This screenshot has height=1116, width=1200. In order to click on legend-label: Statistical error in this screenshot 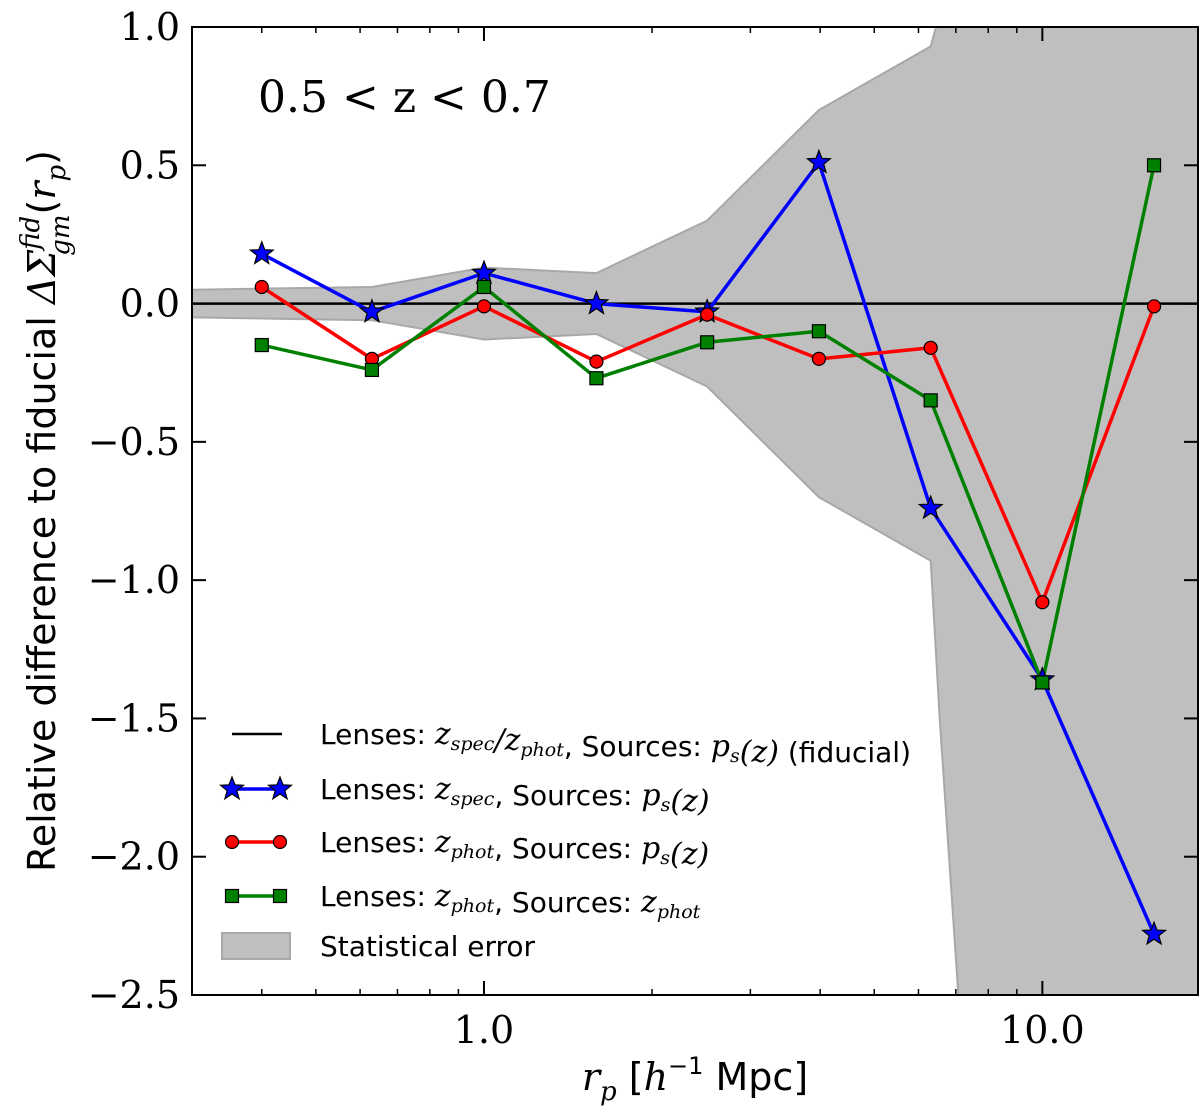, I will do `click(428, 946)`.